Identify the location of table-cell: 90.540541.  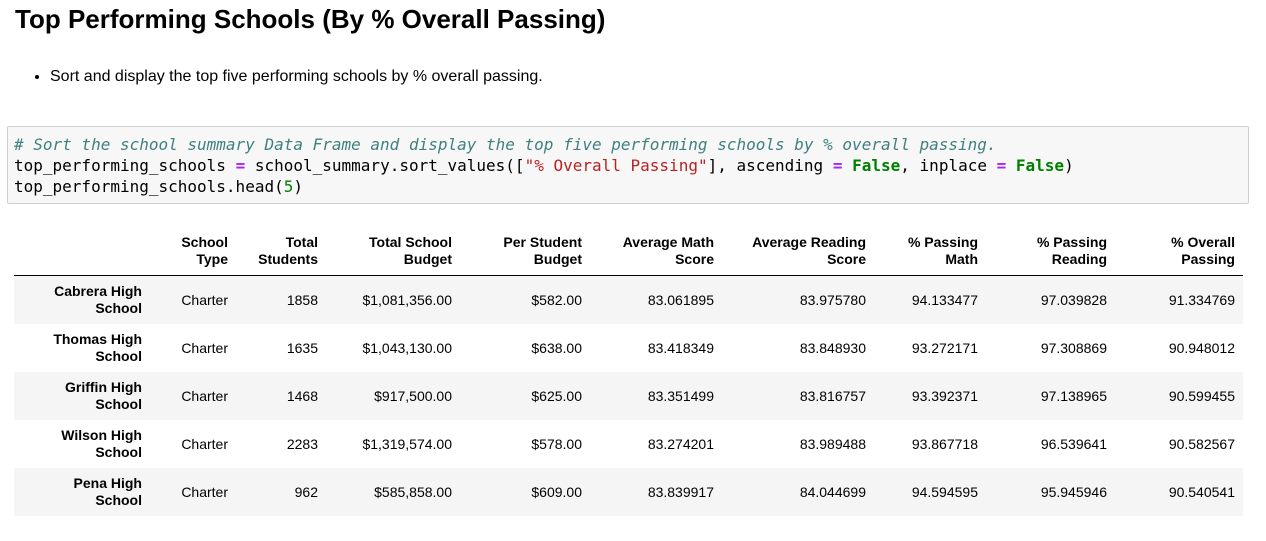
(1201, 491).